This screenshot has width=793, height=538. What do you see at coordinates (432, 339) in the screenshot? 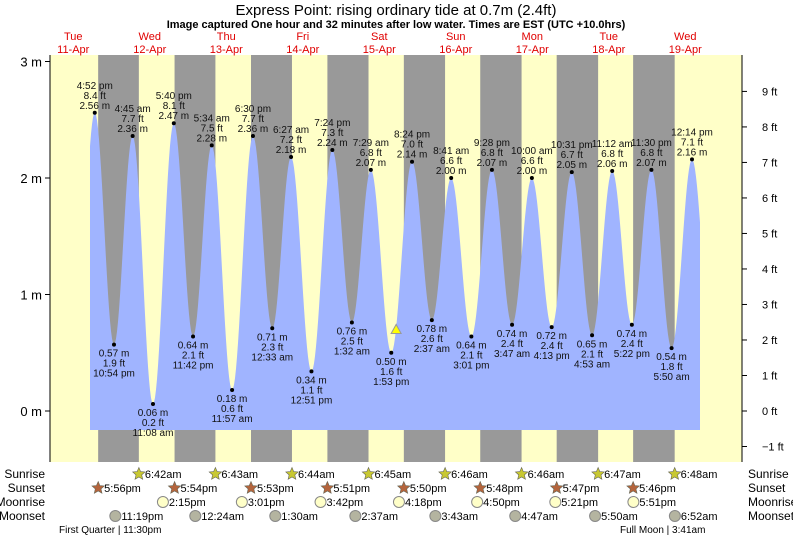
I see `low-tide-label: 2.6 ft` at bounding box center [432, 339].